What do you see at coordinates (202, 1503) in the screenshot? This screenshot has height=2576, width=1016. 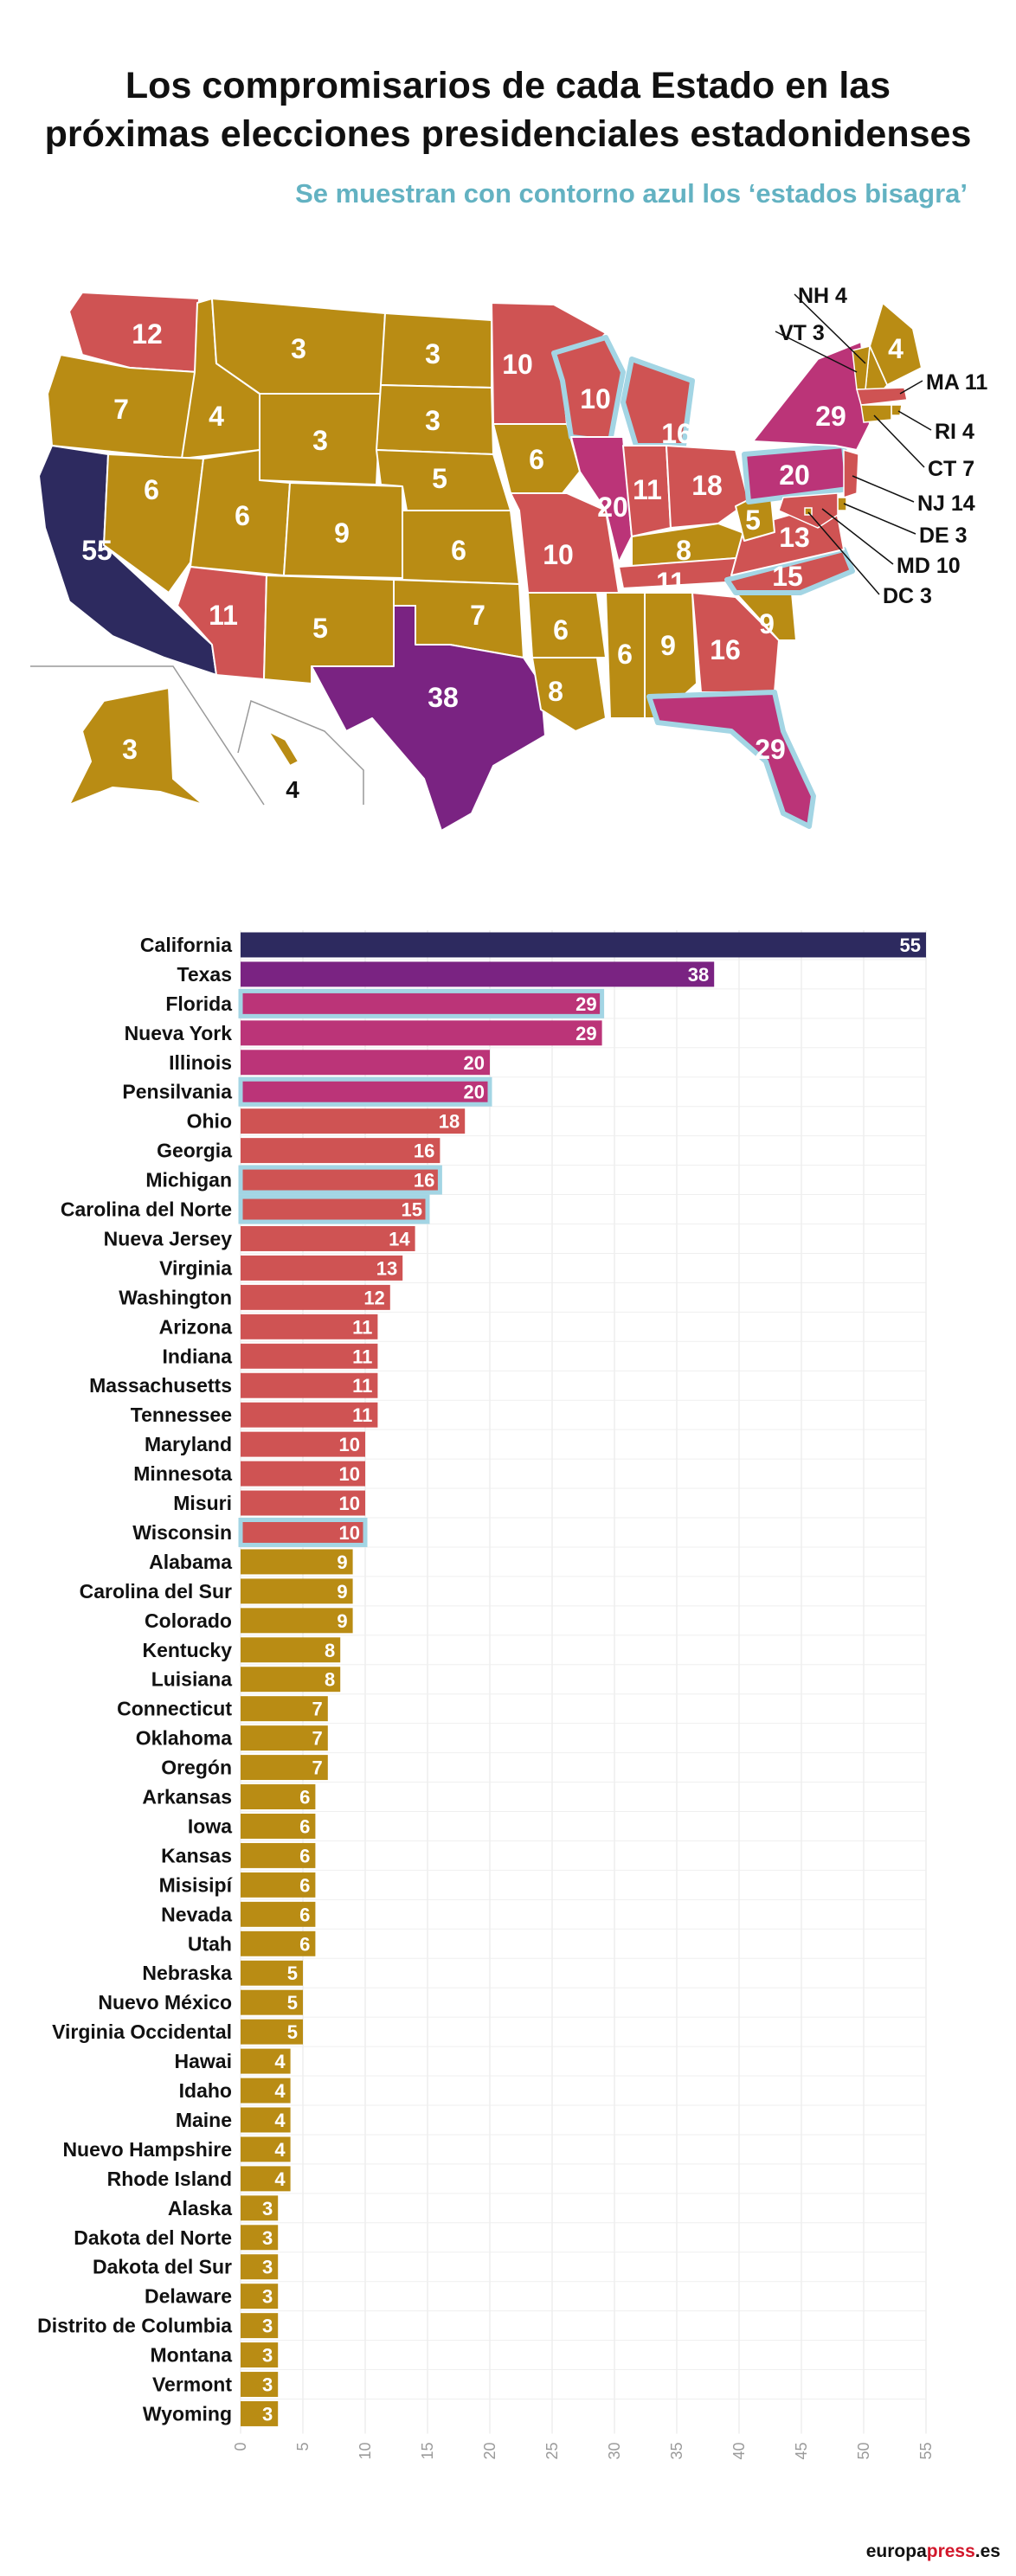 I see `category-label: Misuri` at bounding box center [202, 1503].